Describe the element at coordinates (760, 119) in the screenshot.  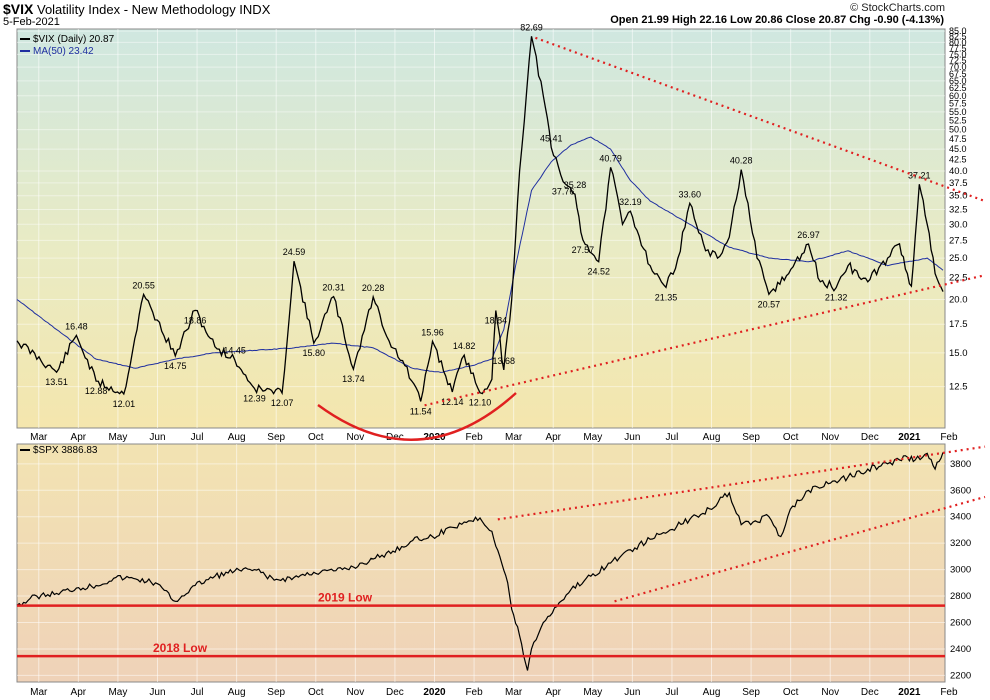
I see `vix-downtrend-line` at that location.